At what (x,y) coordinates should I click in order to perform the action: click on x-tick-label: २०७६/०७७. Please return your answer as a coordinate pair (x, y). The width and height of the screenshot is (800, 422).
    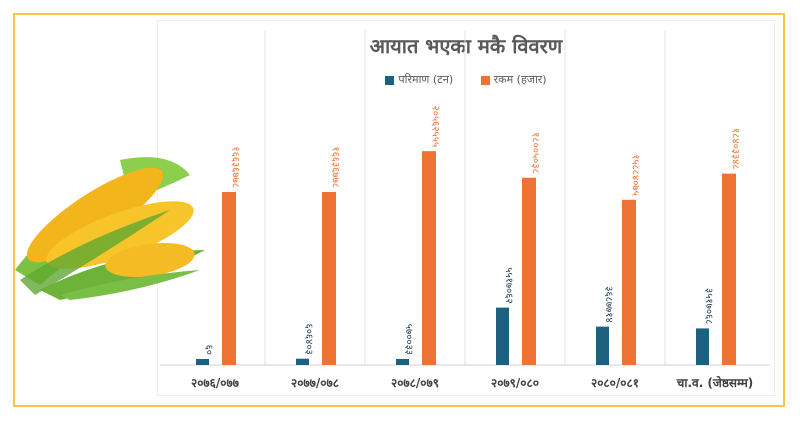
    Looking at the image, I should click on (215, 383).